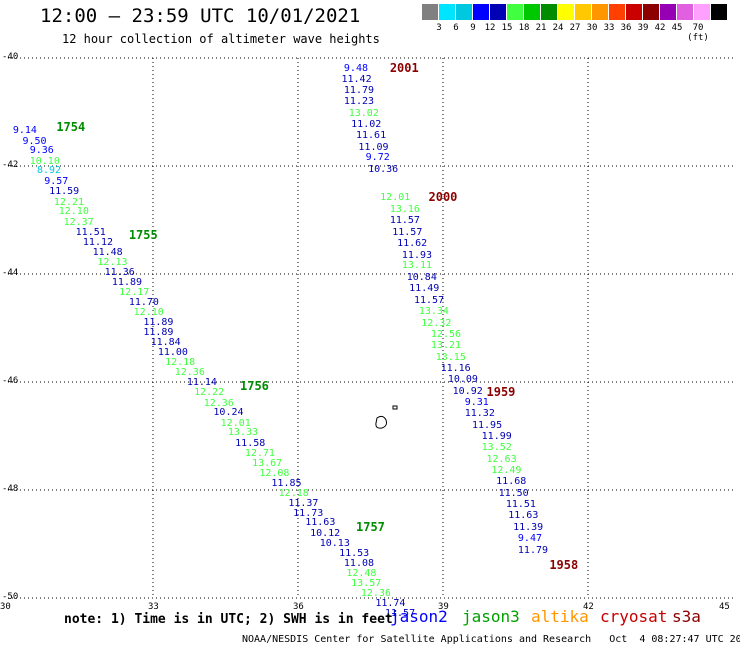 The image size is (740, 650). I want to click on wave-height-label: 11.59, so click(64, 191).